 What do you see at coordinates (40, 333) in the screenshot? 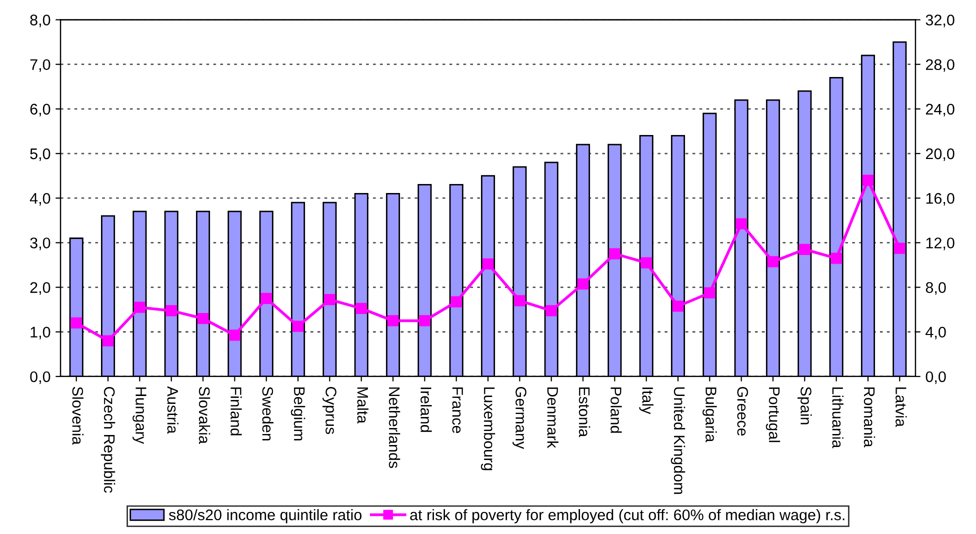
I see `y-tick-label: 1,0` at bounding box center [40, 333].